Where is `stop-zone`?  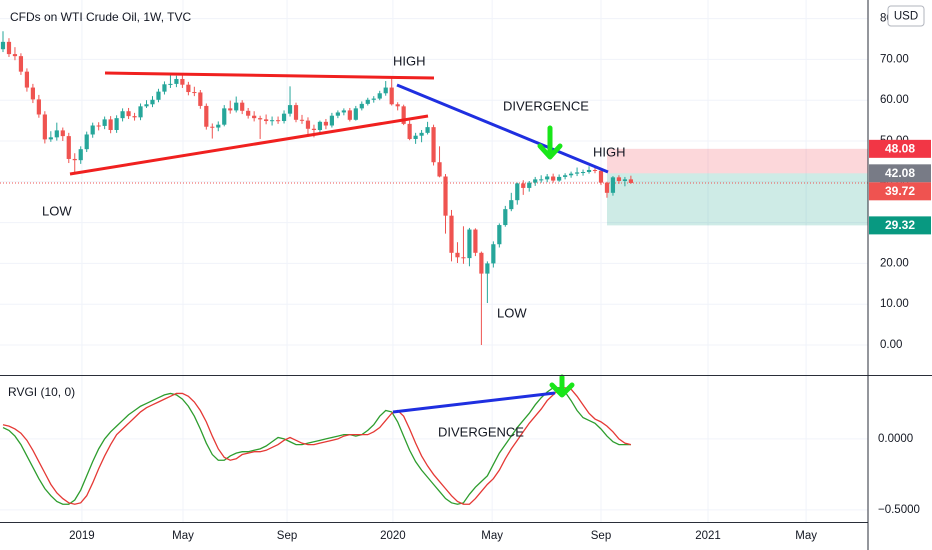 stop-zone is located at coordinates (737, 161).